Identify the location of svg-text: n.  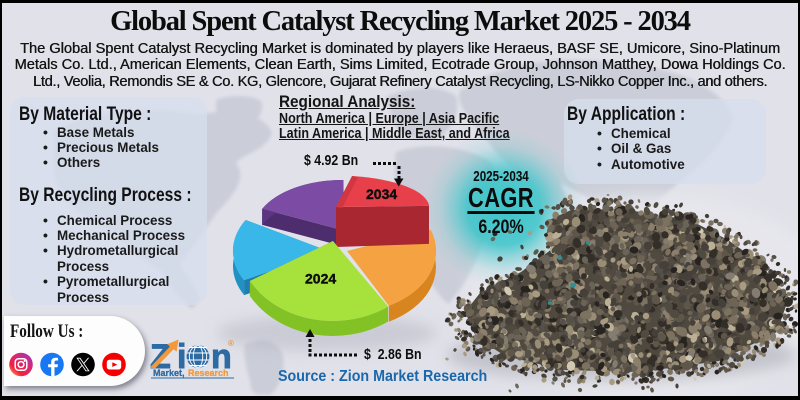
(221, 357).